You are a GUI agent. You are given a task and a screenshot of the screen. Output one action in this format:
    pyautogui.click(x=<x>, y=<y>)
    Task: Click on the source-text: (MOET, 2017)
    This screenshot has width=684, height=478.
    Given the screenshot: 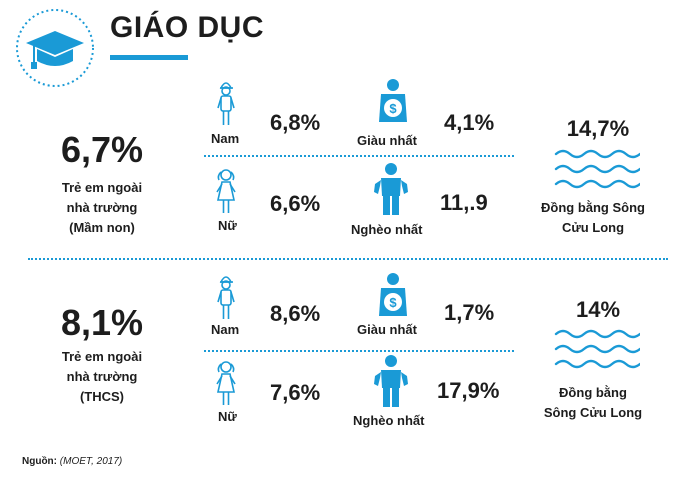 What is the action you would take?
    pyautogui.click(x=91, y=461)
    